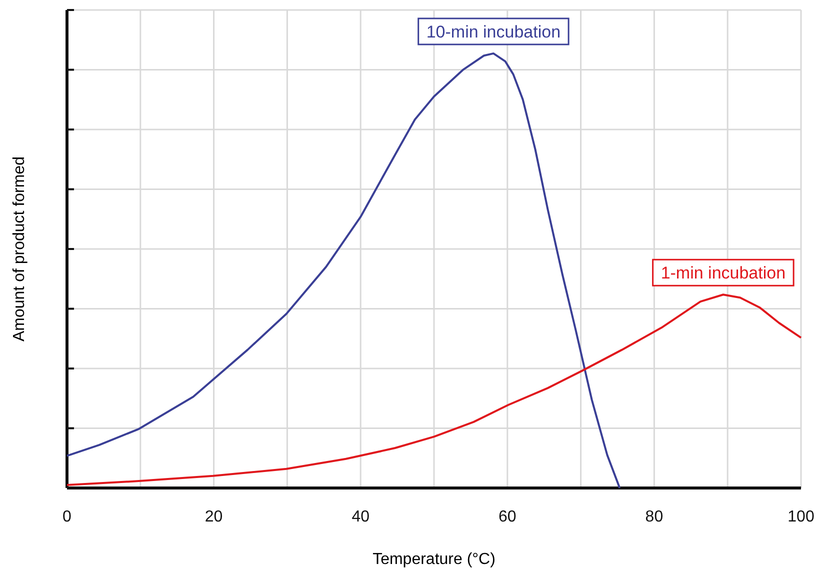  What do you see at coordinates (361, 517) in the screenshot?
I see `x-tick-label: 40` at bounding box center [361, 517].